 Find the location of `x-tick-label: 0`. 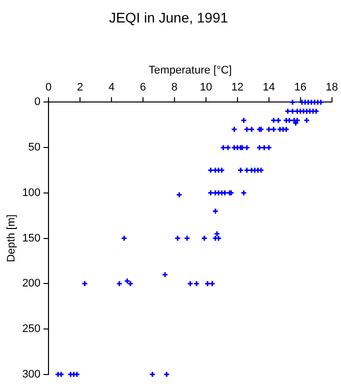

x-tick-label: 0 is located at coordinates (48, 88).